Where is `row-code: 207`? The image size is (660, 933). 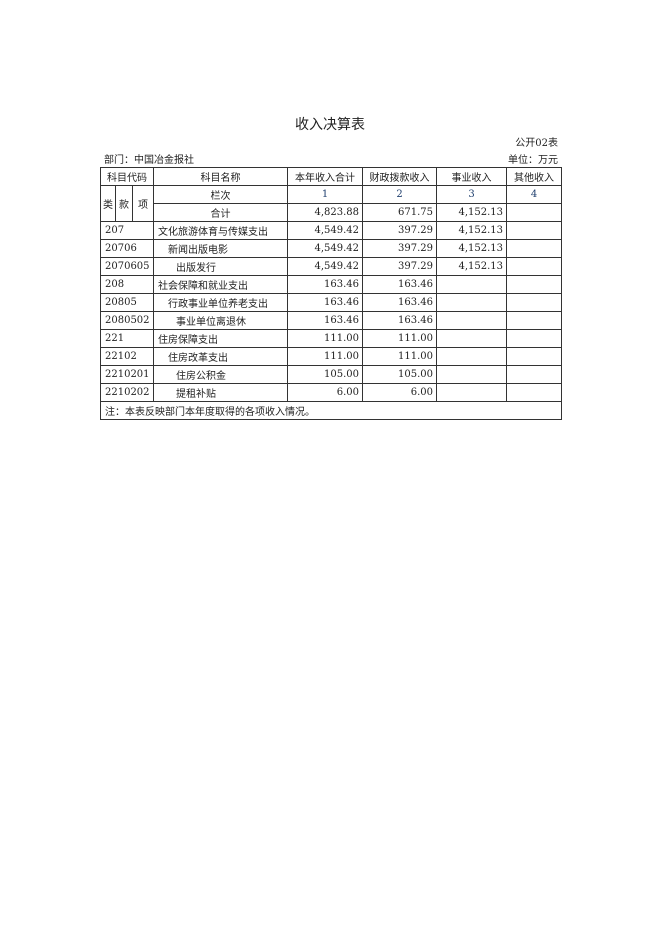 row-code: 207 is located at coordinates (127, 230).